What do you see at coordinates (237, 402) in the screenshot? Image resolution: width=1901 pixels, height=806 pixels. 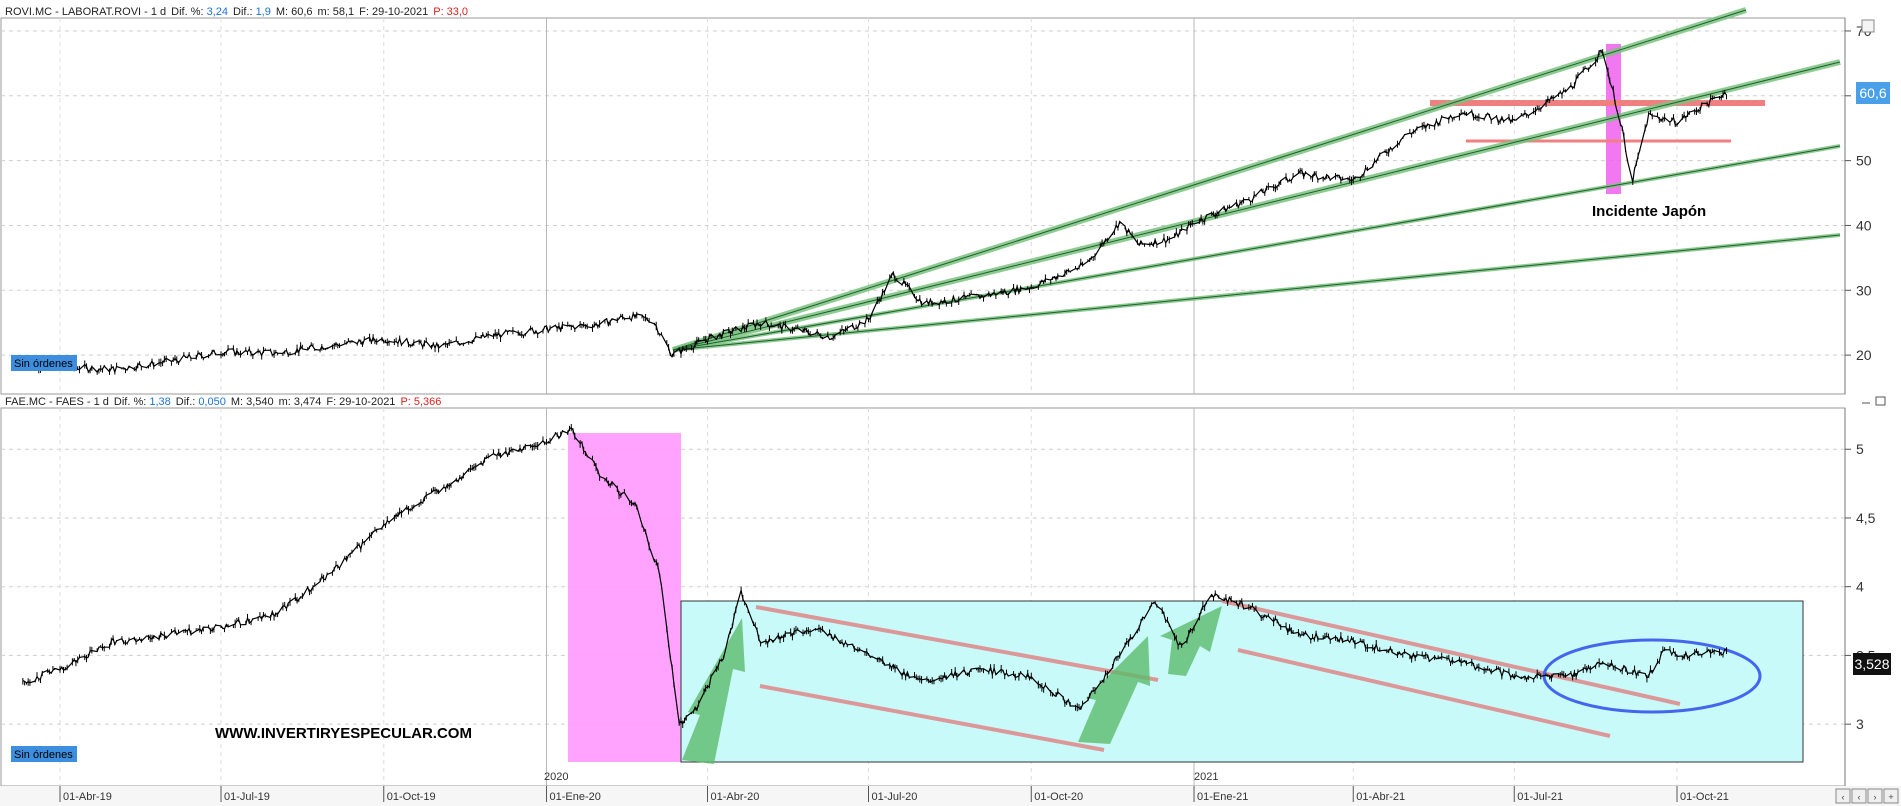 I see `faes-max-label: M:` at bounding box center [237, 402].